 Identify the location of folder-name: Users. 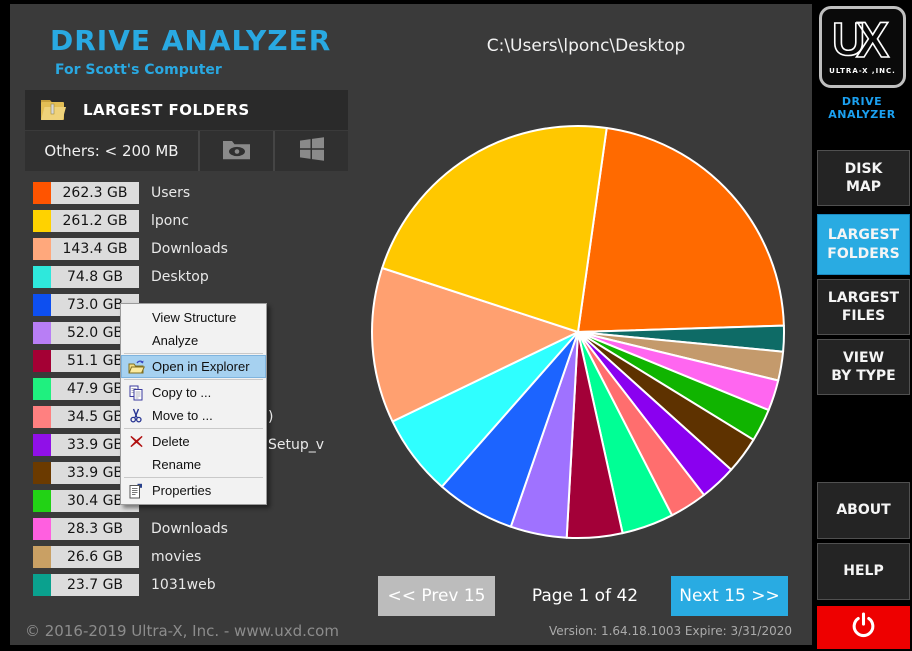
(171, 193).